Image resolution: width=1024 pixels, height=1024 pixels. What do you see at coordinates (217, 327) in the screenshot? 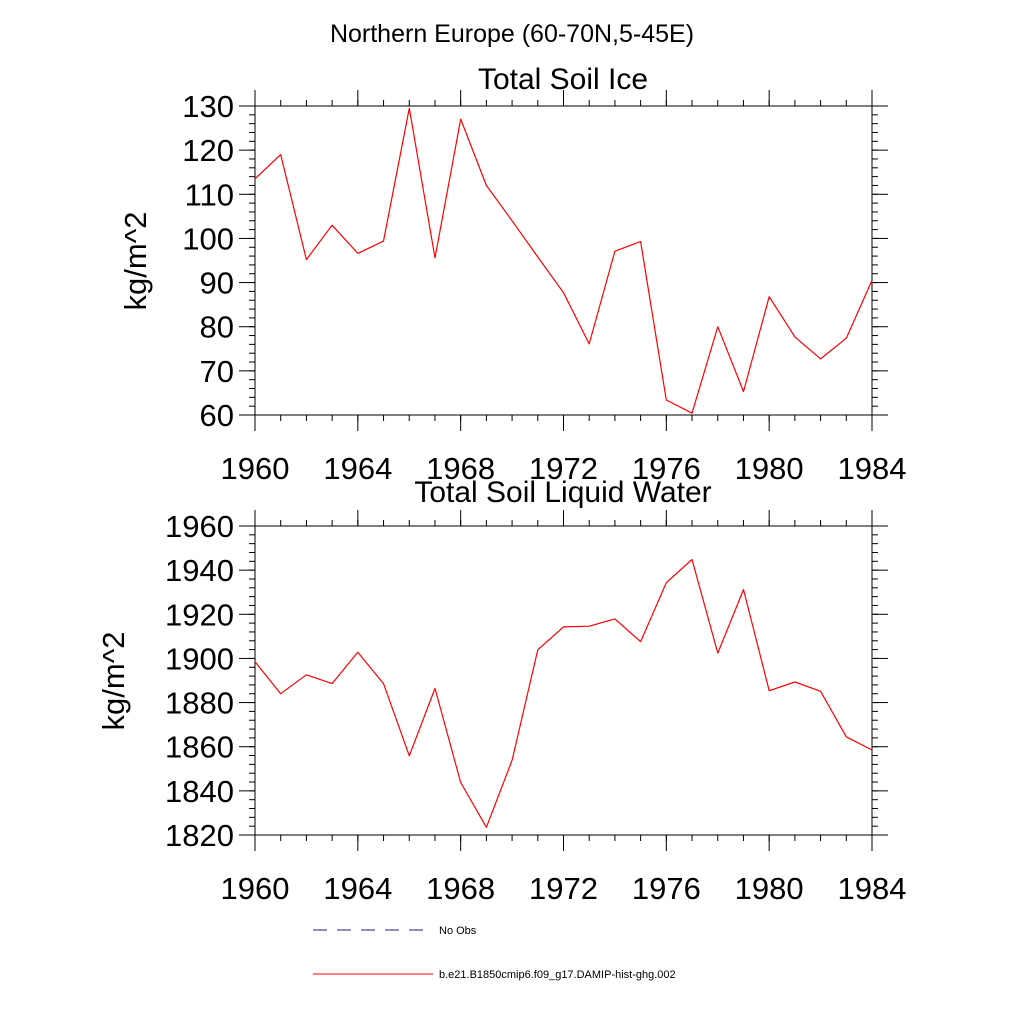
I see `y-tick-label: 80` at bounding box center [217, 327].